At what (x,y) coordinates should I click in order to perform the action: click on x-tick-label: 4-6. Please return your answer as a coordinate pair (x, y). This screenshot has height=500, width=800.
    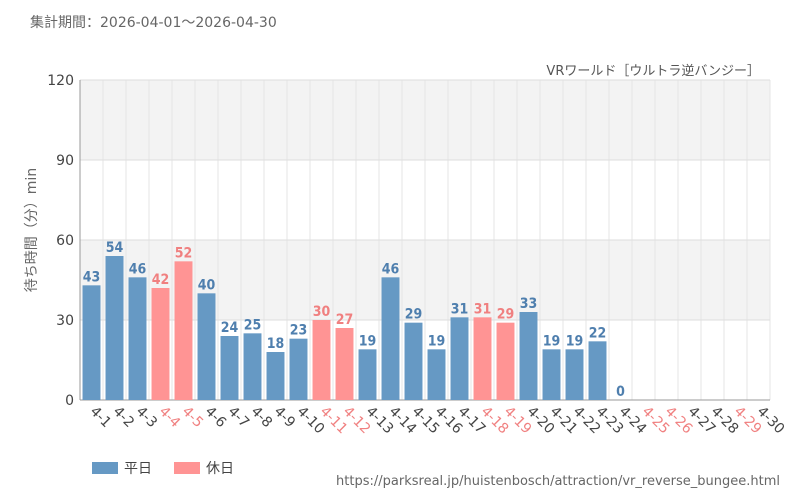
    Looking at the image, I should click on (216, 418).